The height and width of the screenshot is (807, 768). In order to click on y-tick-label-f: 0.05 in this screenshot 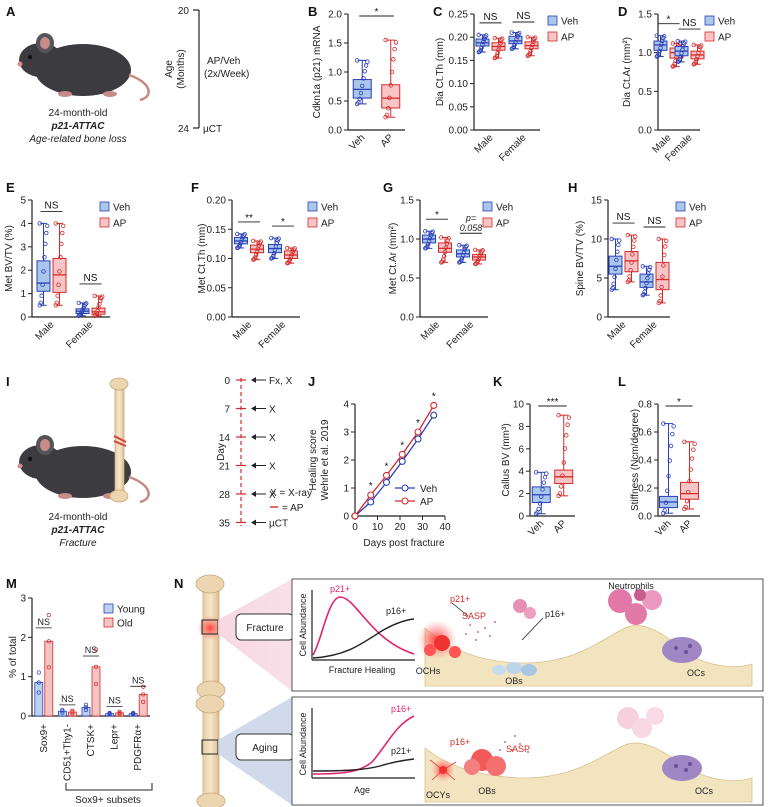, I will do `click(217, 288)`.